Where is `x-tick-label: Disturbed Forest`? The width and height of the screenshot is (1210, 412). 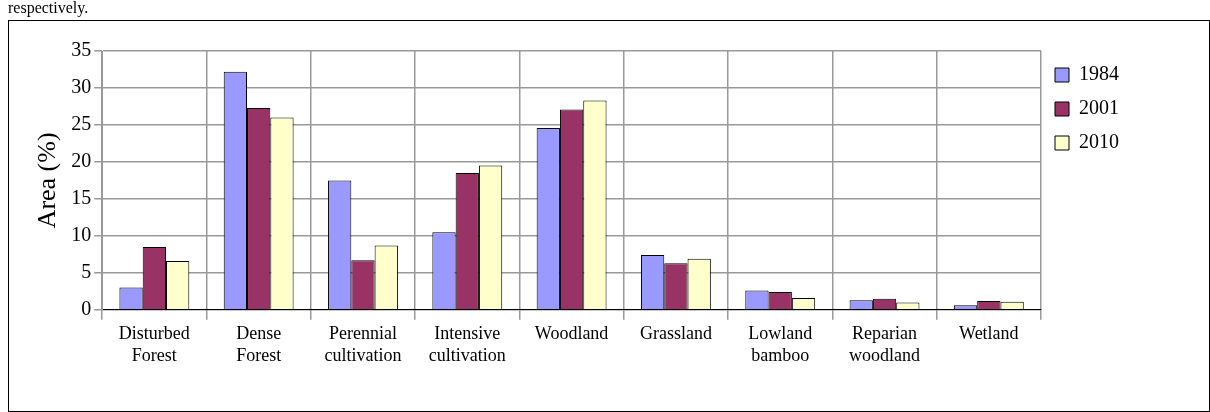 x-tick-label: Disturbed Forest is located at coordinates (154, 344).